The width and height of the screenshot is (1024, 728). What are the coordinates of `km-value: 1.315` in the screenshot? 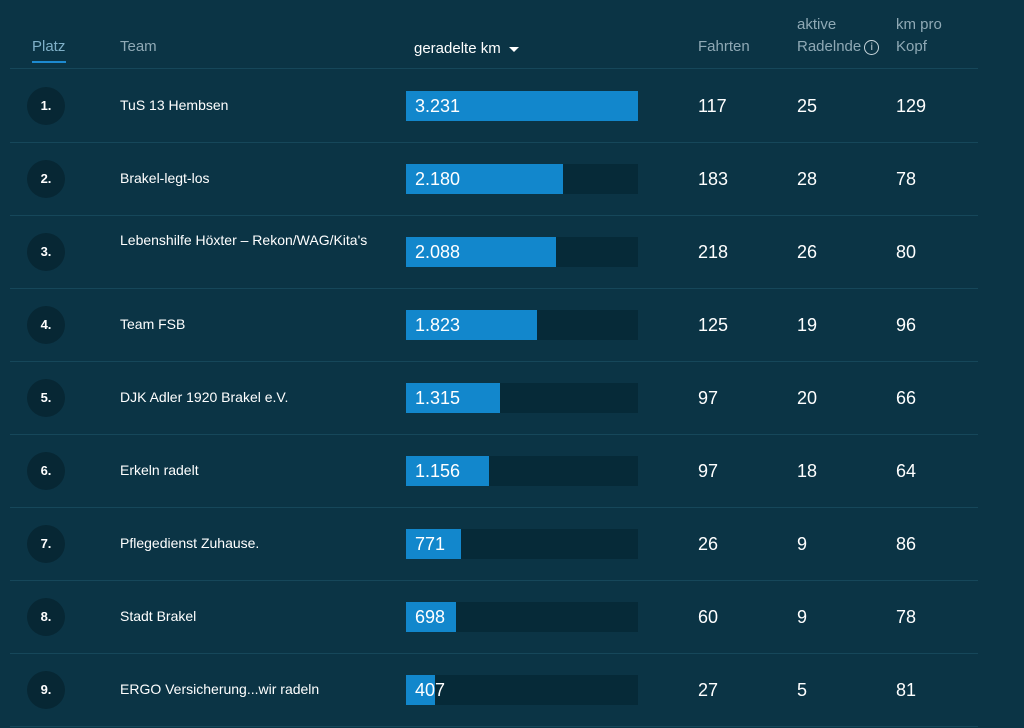 It's located at (438, 398).